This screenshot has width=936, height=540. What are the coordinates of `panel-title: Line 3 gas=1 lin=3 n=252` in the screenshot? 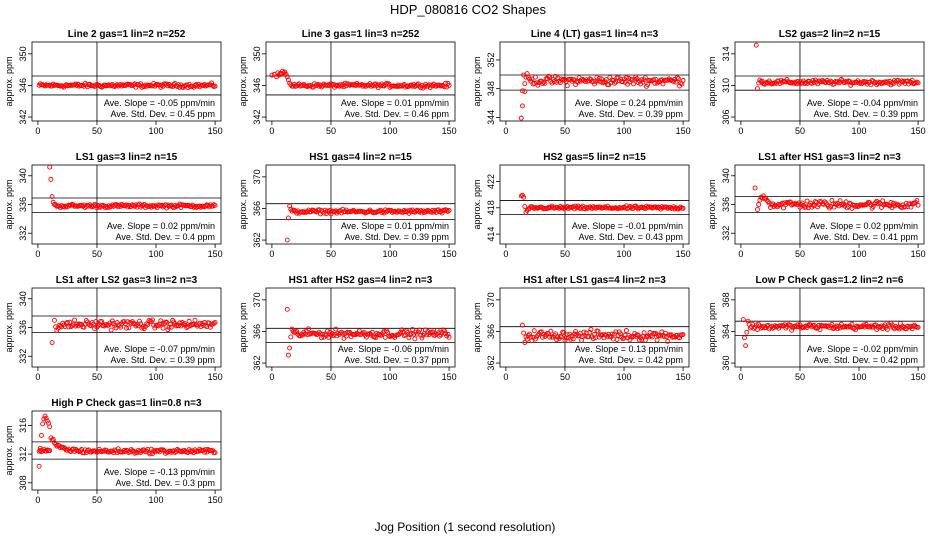 It's located at (361, 34).